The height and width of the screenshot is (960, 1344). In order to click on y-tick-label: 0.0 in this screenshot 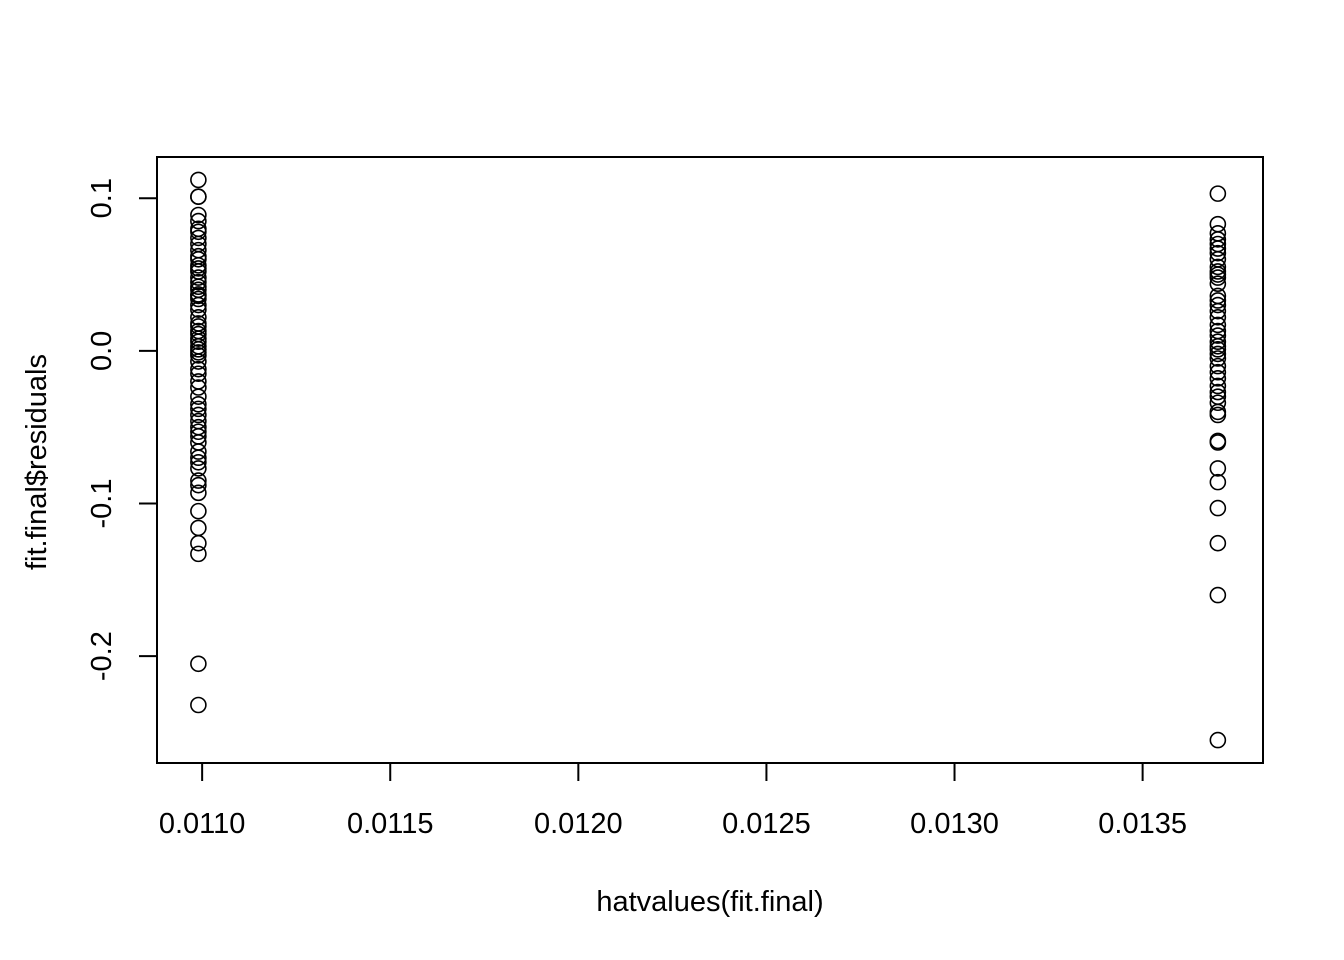, I will do `click(102, 351)`.